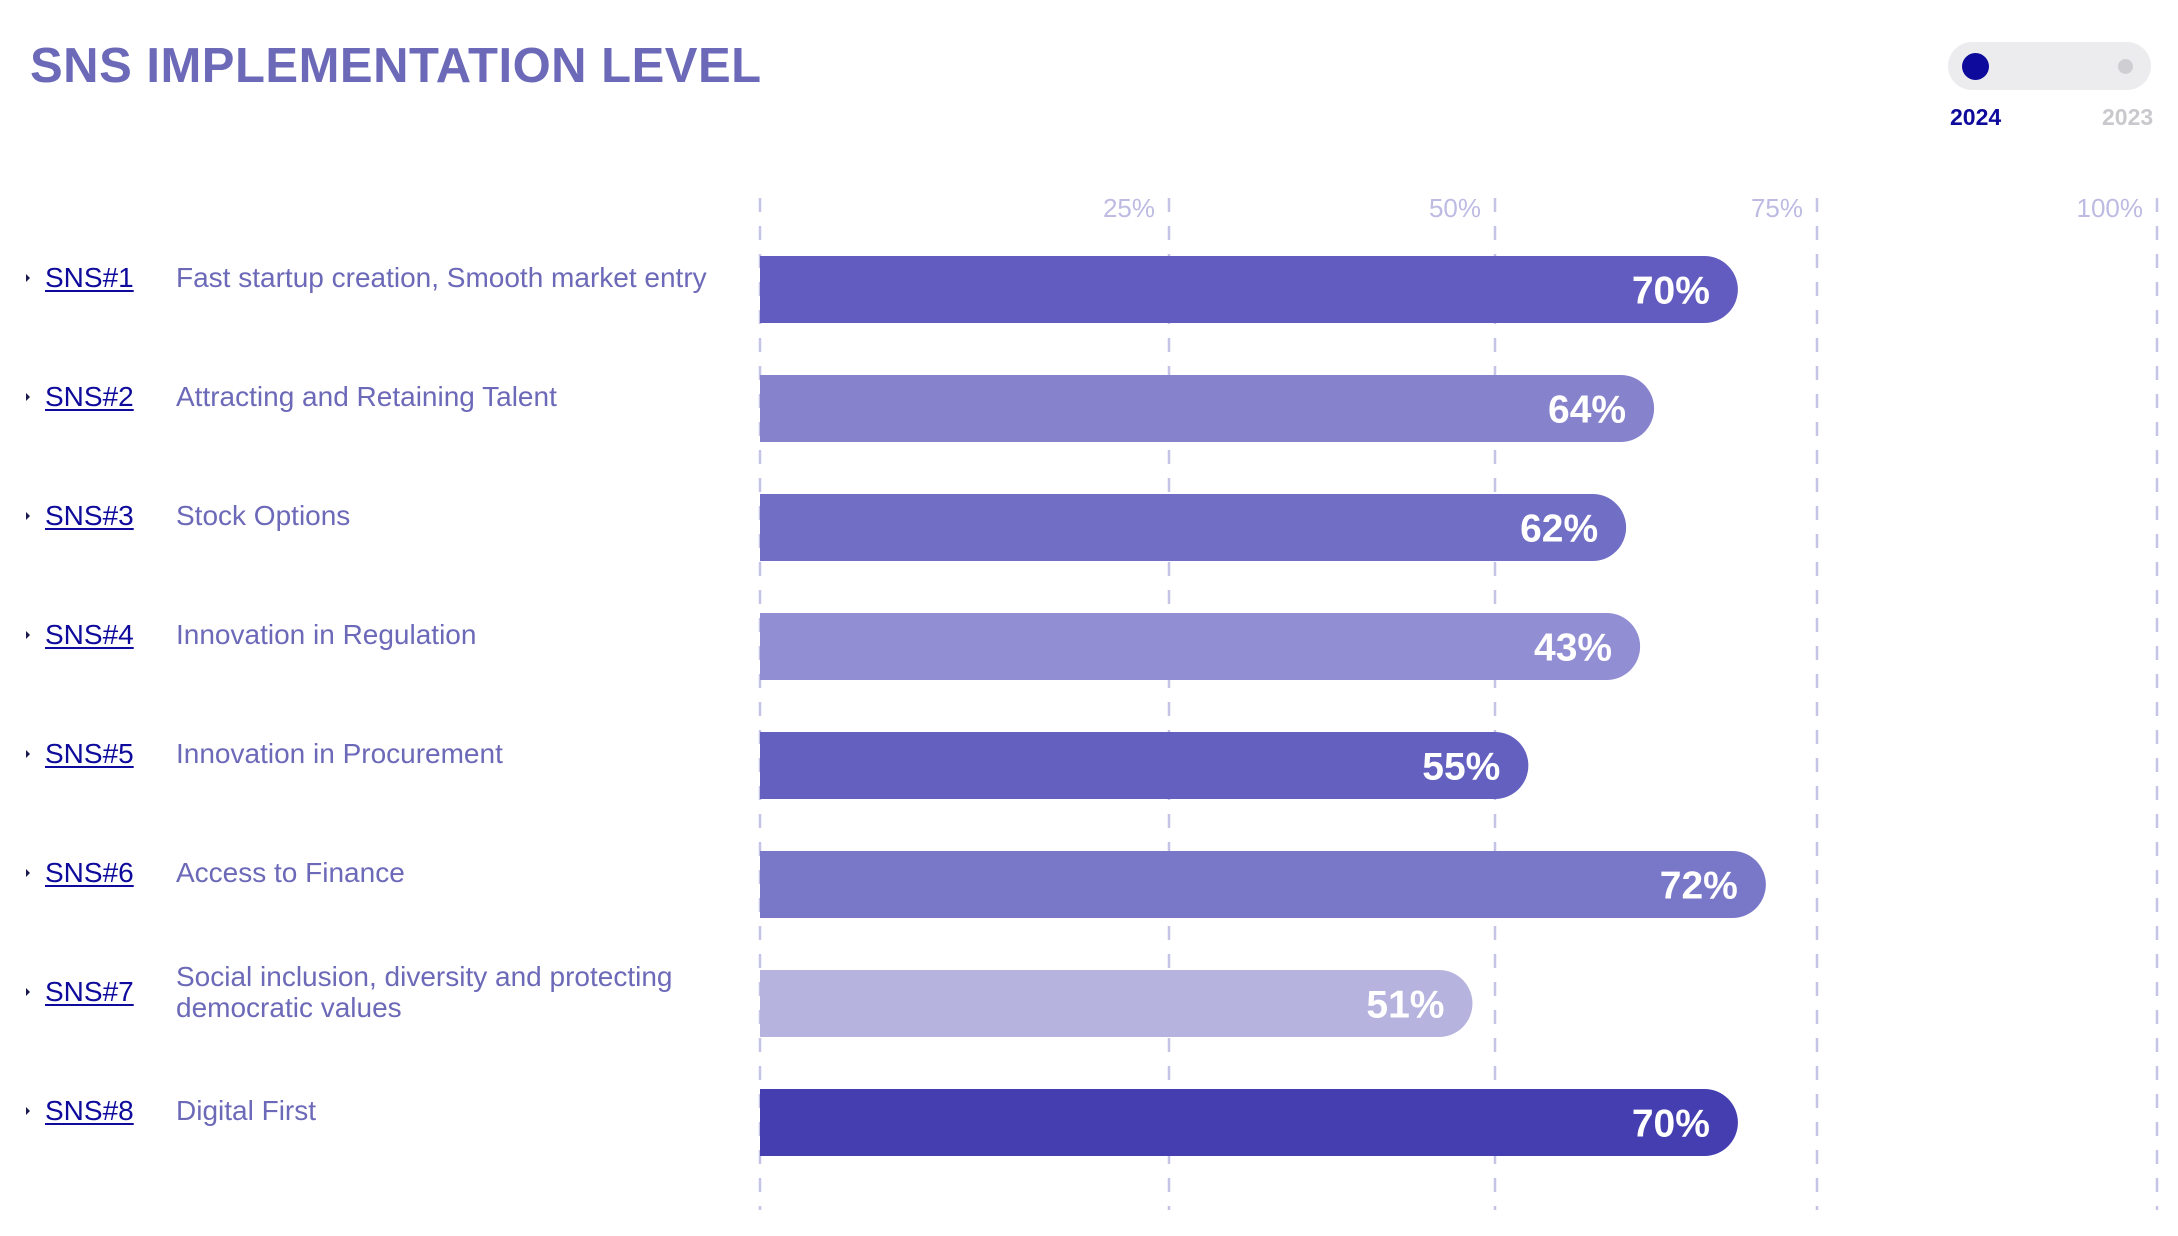 This screenshot has width=2178, height=1236. I want to click on category-row: SNS#2 Attracting and Retaining Talent, so click(370, 397).